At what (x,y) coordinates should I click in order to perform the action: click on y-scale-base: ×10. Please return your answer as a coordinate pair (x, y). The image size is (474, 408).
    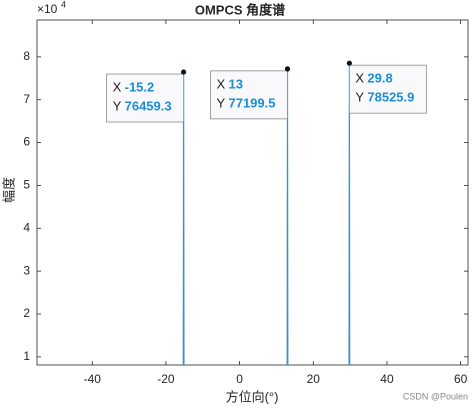
    Looking at the image, I should click on (47, 9).